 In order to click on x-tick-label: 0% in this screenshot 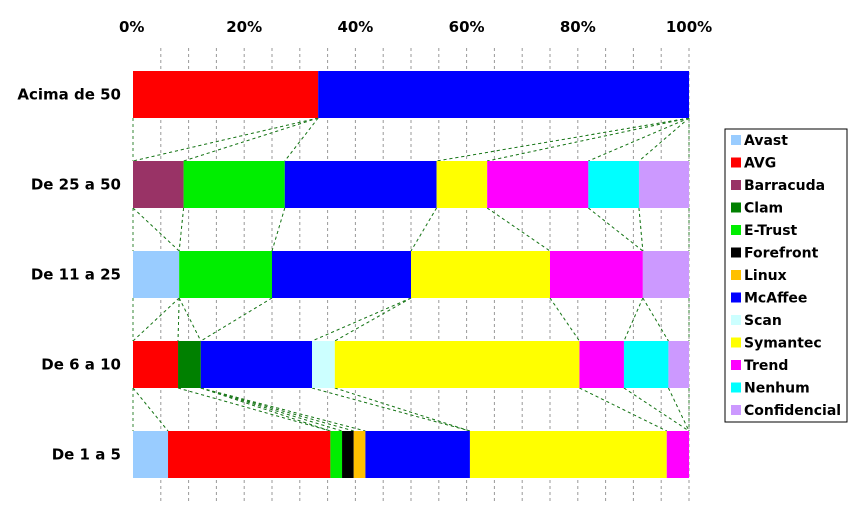, I will do `click(131, 27)`.